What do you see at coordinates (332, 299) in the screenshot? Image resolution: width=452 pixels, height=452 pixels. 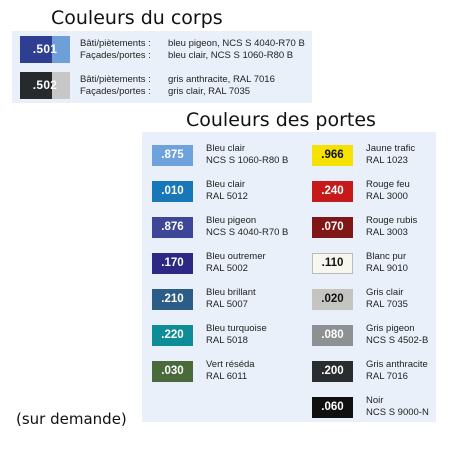 I see `door-swatch-020: .020` at bounding box center [332, 299].